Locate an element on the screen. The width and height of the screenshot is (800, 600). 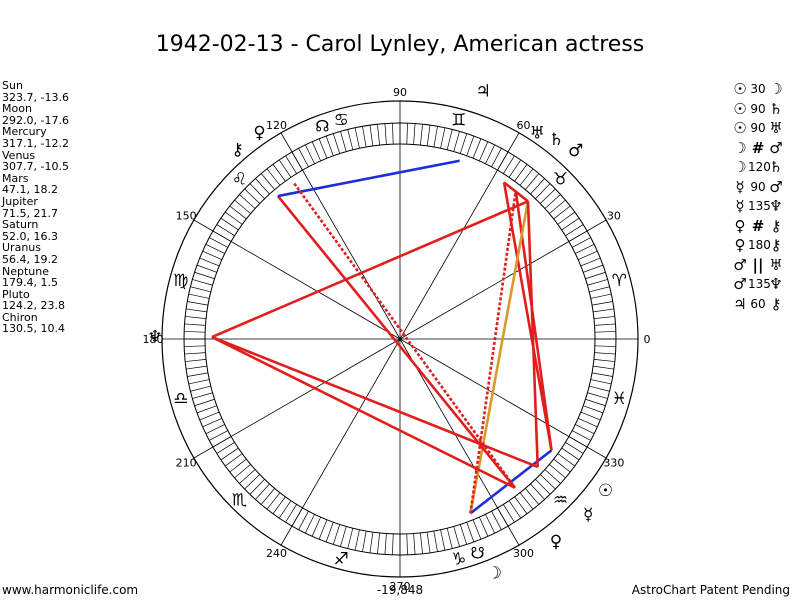
planet-glyph-icon: ♃ is located at coordinates (483, 92).